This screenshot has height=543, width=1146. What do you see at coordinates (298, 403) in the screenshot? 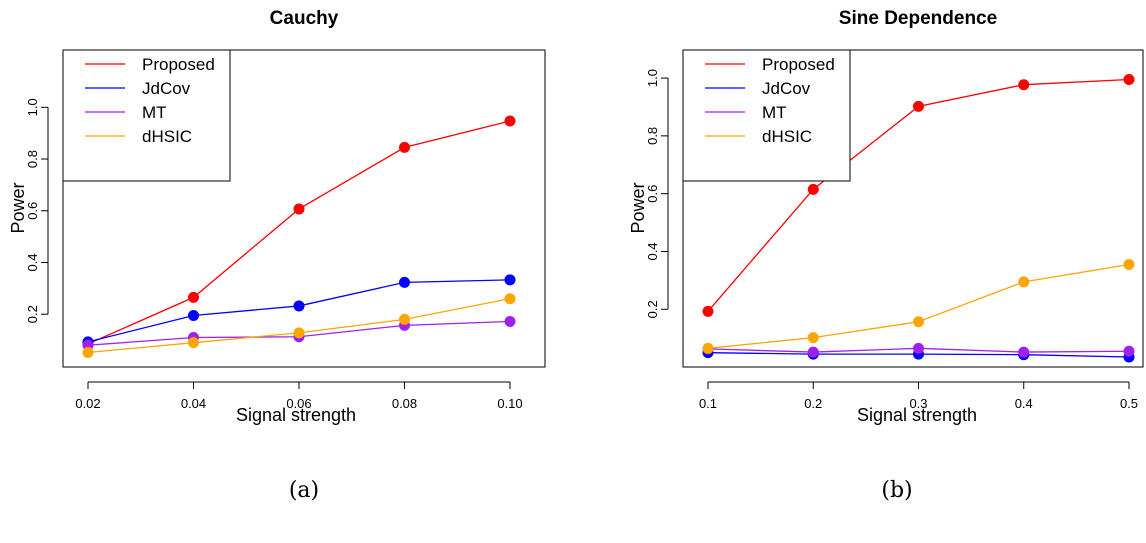
I see `x-tick-label: 0.06` at bounding box center [298, 403].